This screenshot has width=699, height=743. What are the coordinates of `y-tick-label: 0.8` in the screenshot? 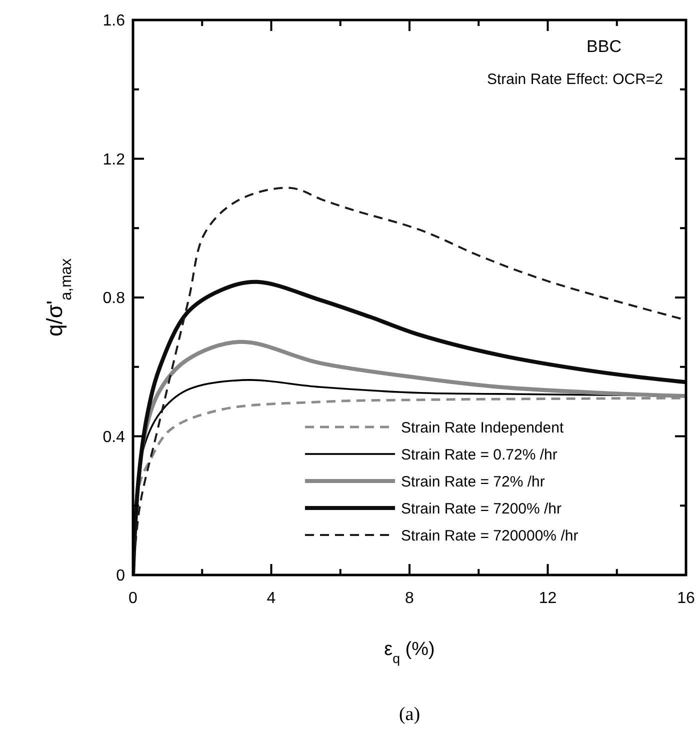 It's located at (114, 299).